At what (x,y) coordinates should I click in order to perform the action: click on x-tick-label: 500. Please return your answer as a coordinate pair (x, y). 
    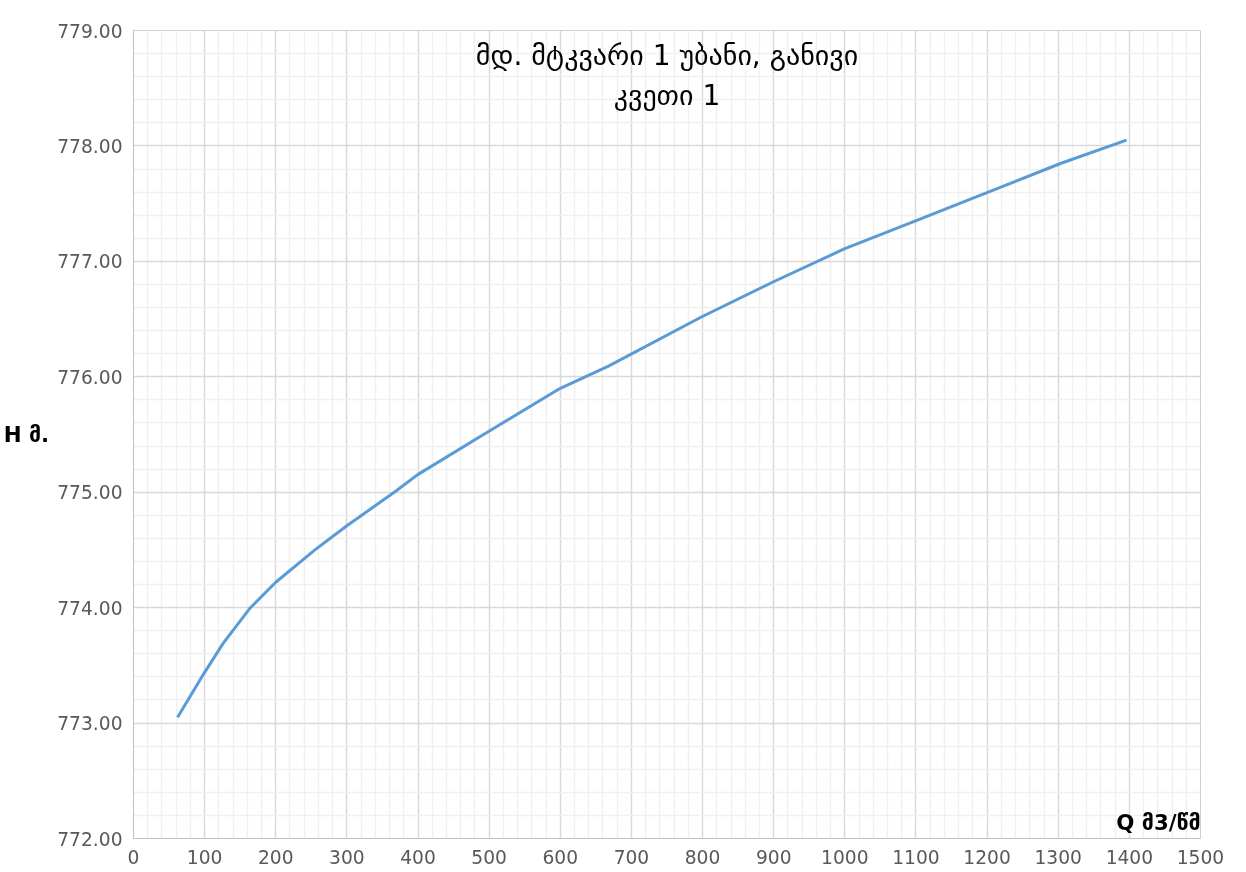
    Looking at the image, I should click on (489, 857).